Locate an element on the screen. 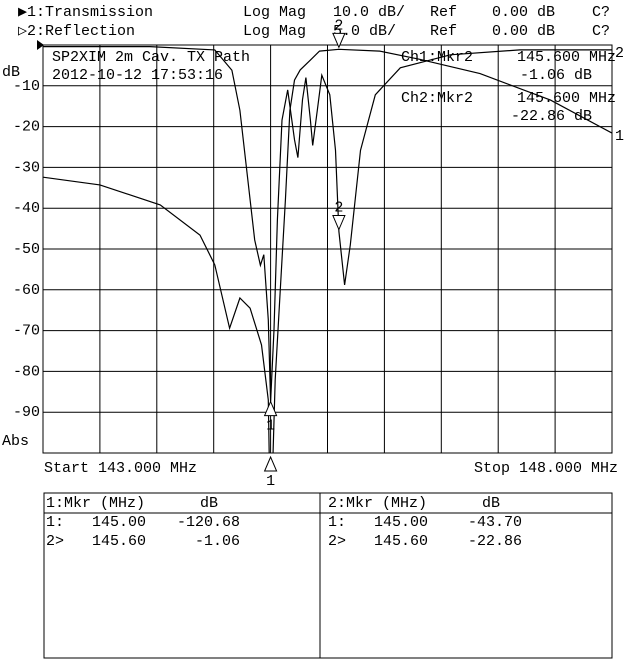  y-tick-label: -20 is located at coordinates (26, 127).